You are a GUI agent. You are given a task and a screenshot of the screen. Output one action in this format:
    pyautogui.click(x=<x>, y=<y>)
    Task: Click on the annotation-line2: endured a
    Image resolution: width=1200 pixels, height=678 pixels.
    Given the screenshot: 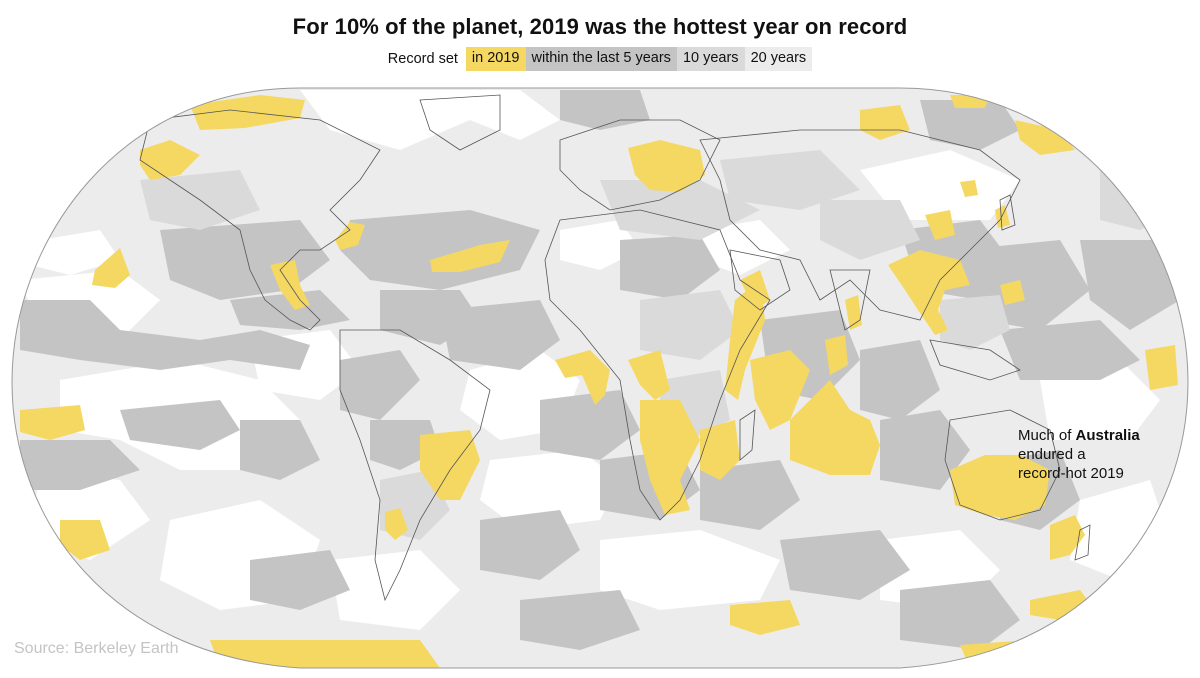 What is the action you would take?
    pyautogui.click(x=1052, y=454)
    